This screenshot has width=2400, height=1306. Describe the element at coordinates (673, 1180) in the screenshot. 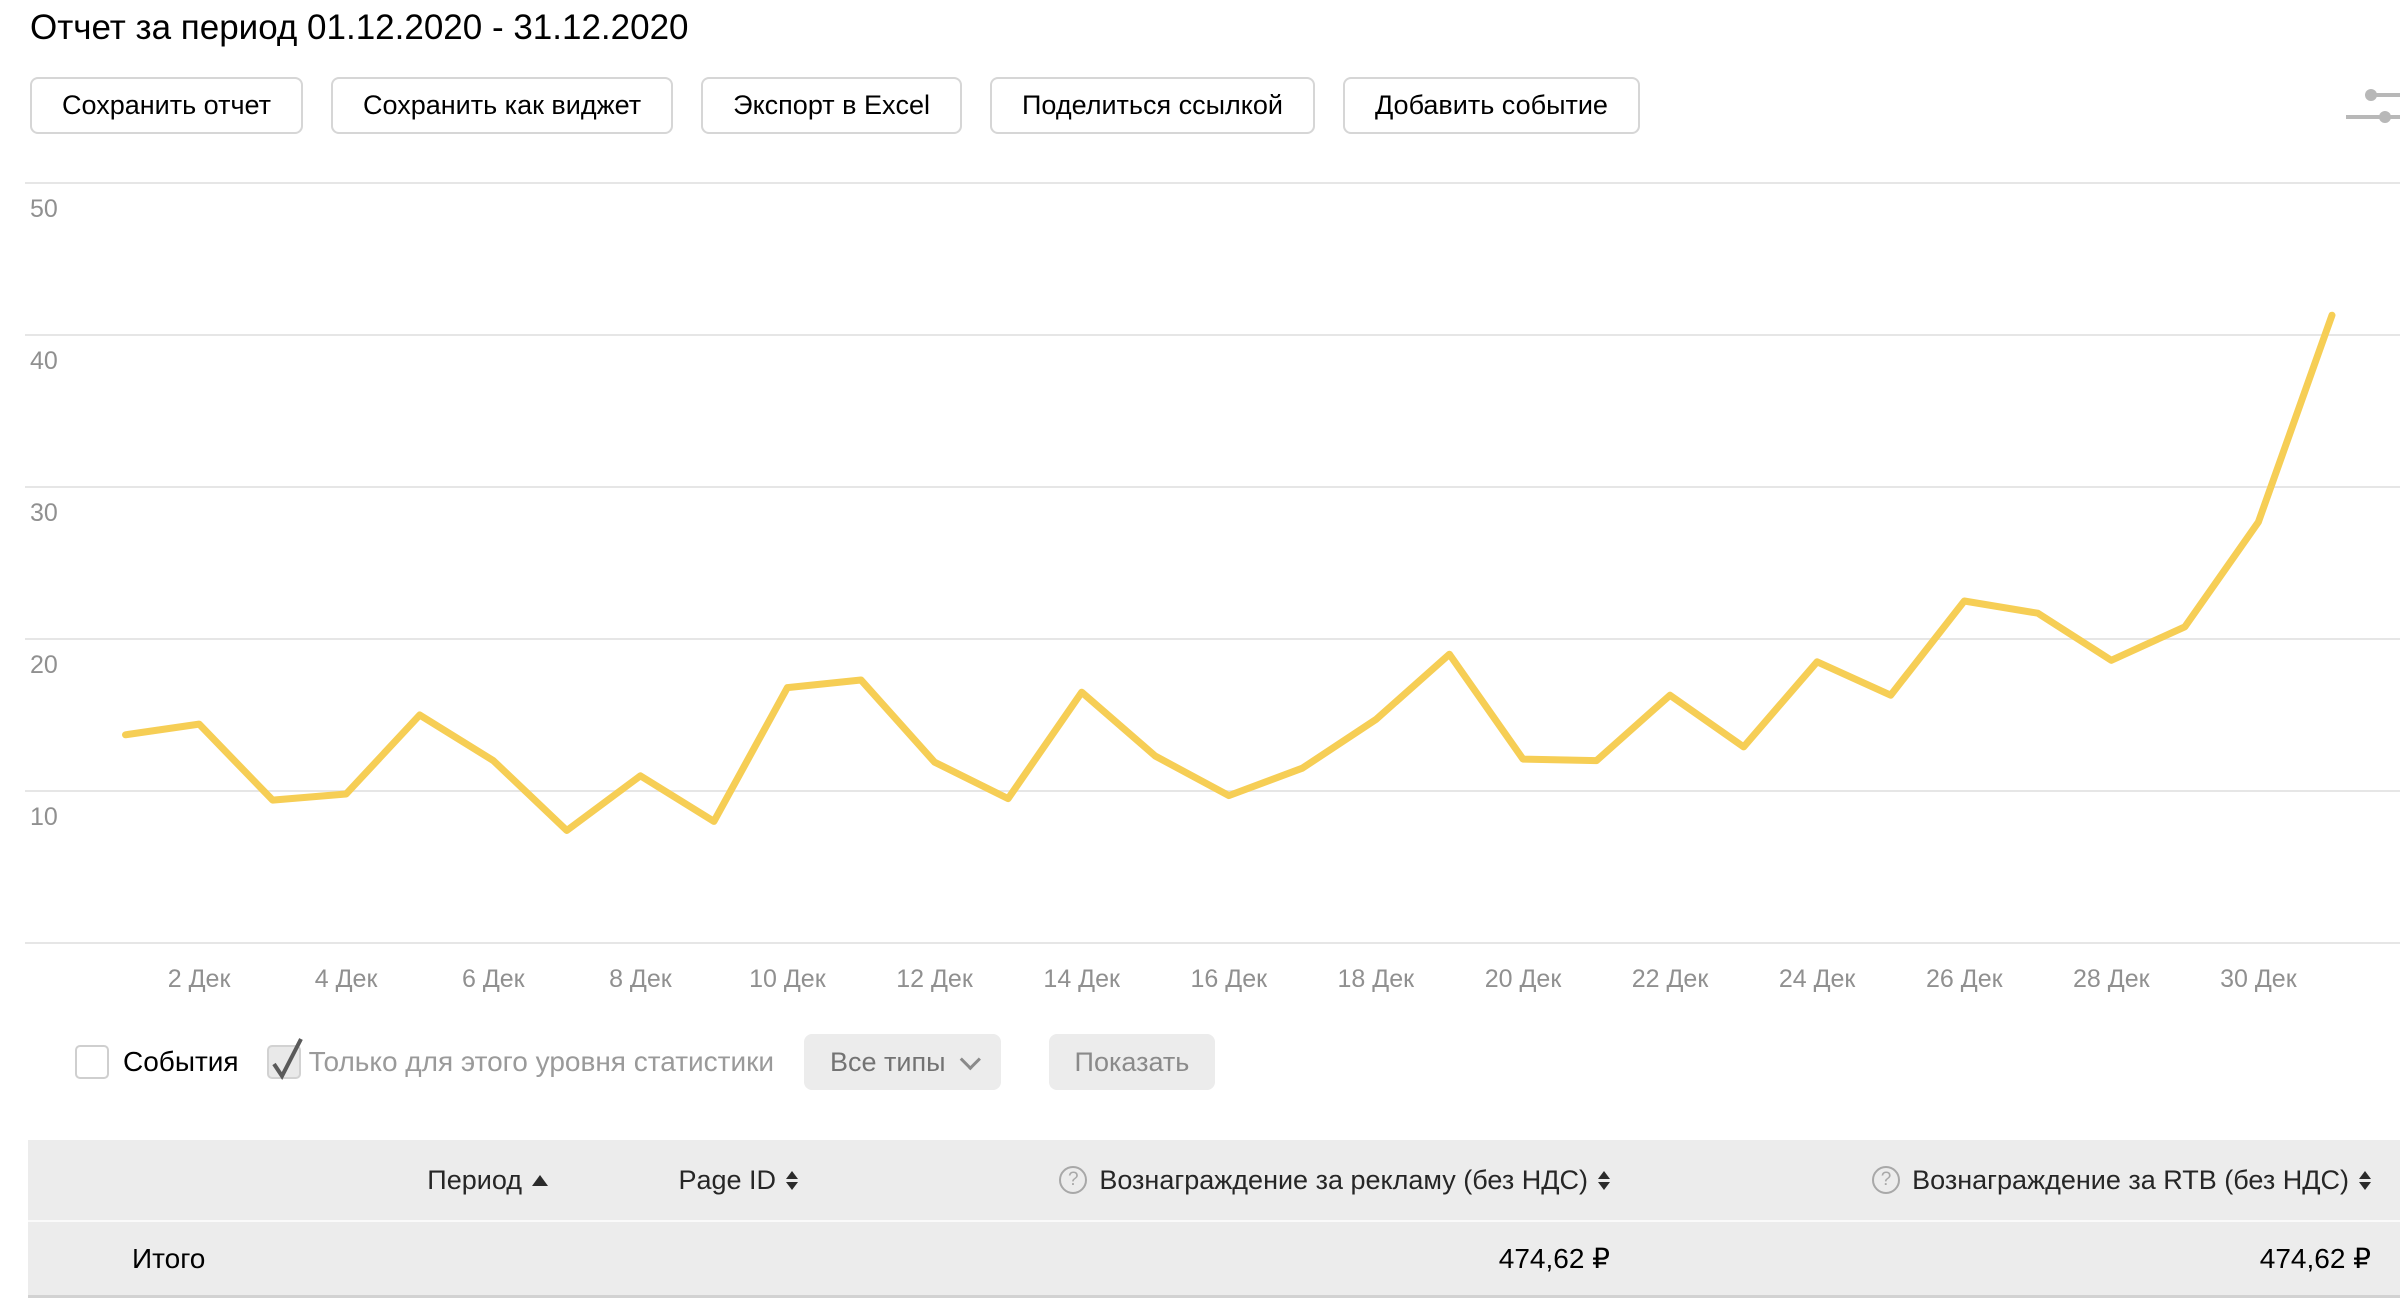

I see `column-header-page-id: Page ID` at that location.